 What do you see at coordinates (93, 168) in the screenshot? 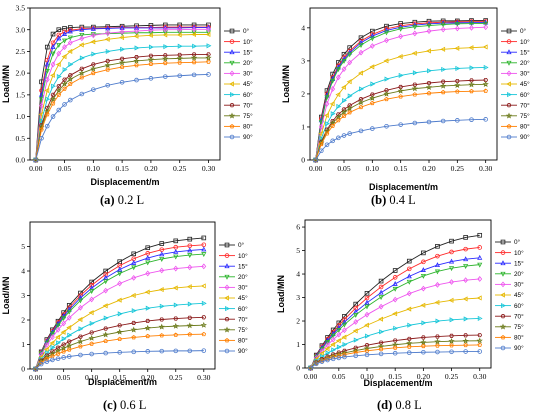
I see `x-tick-label: 0.10` at bounding box center [93, 168].